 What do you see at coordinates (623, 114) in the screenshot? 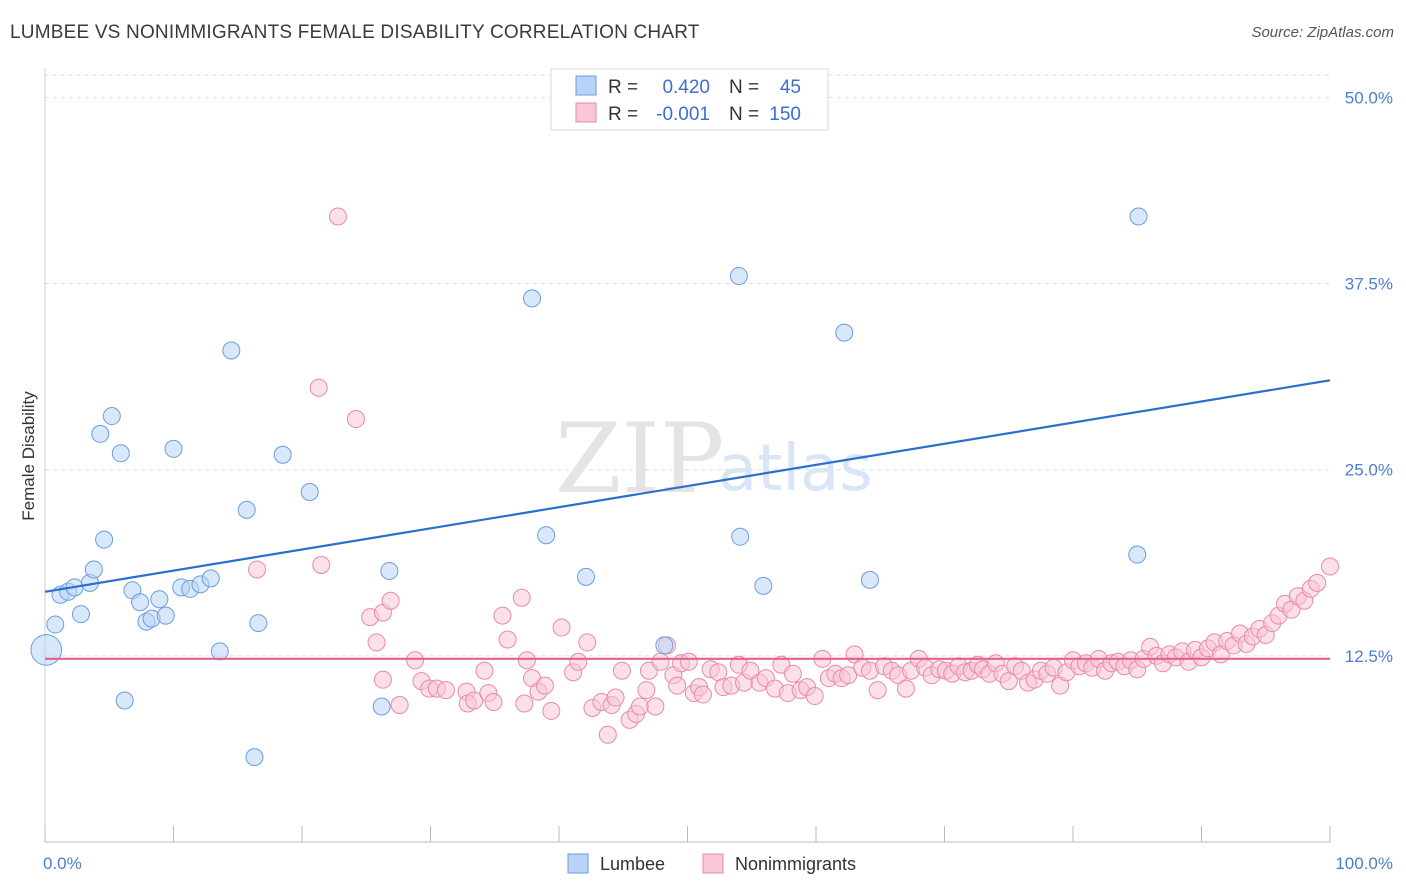
I see `legend-r-label-nonimmigrants: R =` at bounding box center [623, 114].